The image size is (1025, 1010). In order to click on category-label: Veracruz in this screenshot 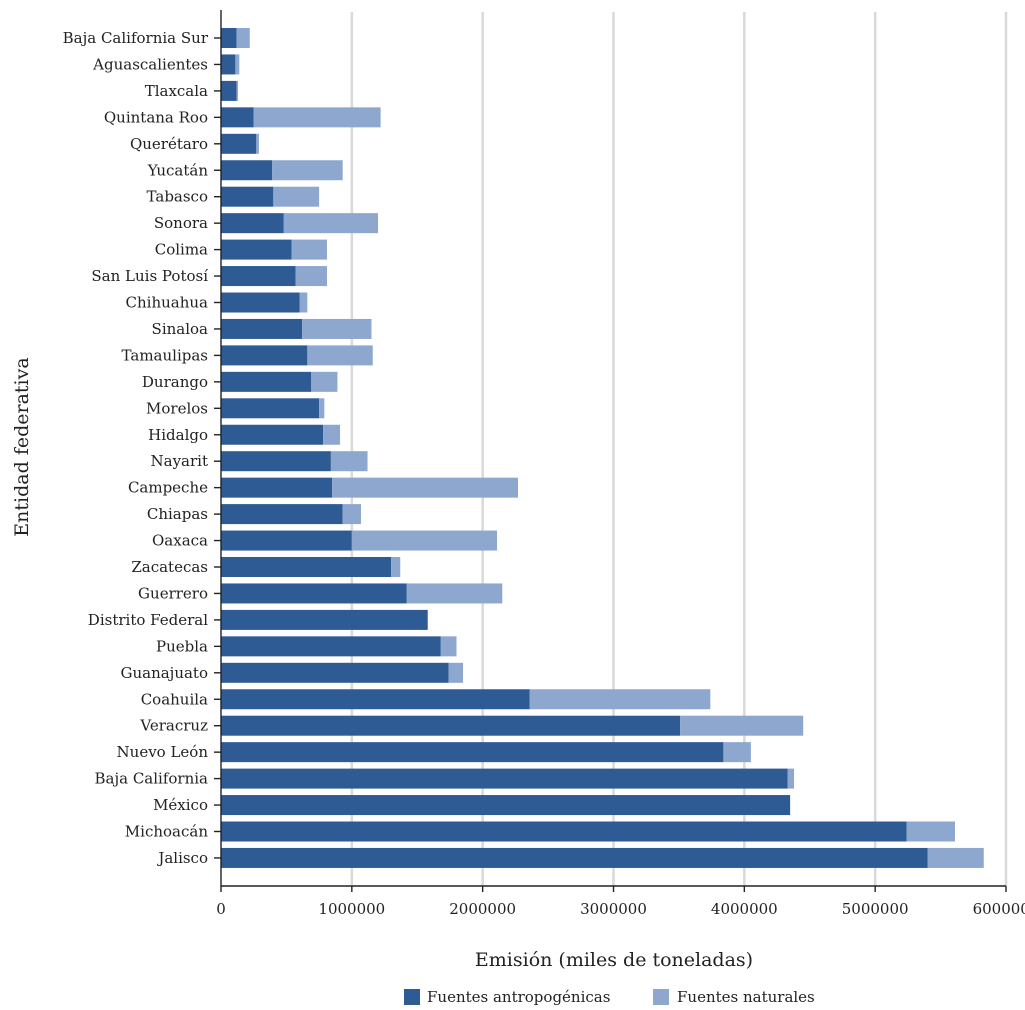, I will do `click(173, 726)`.